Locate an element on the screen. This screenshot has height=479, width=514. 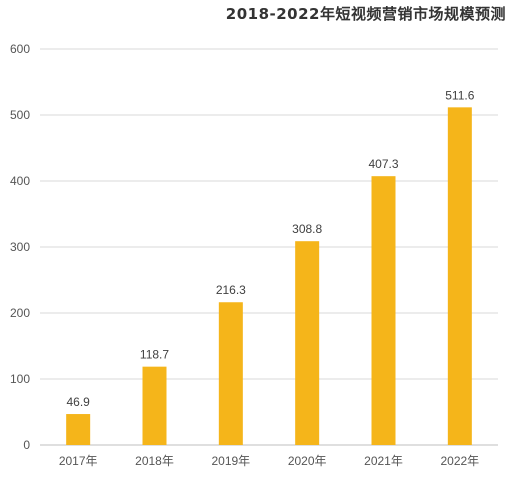
y-tick-label: 400 is located at coordinates (20, 181).